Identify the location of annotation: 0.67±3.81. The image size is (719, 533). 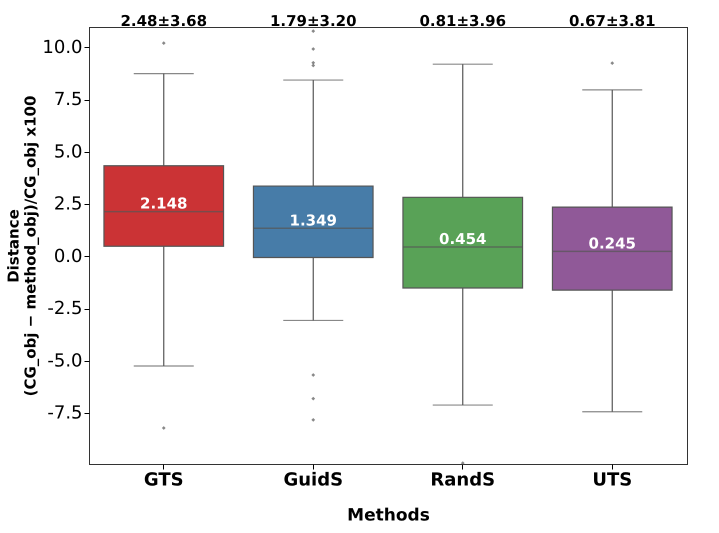
(612, 21).